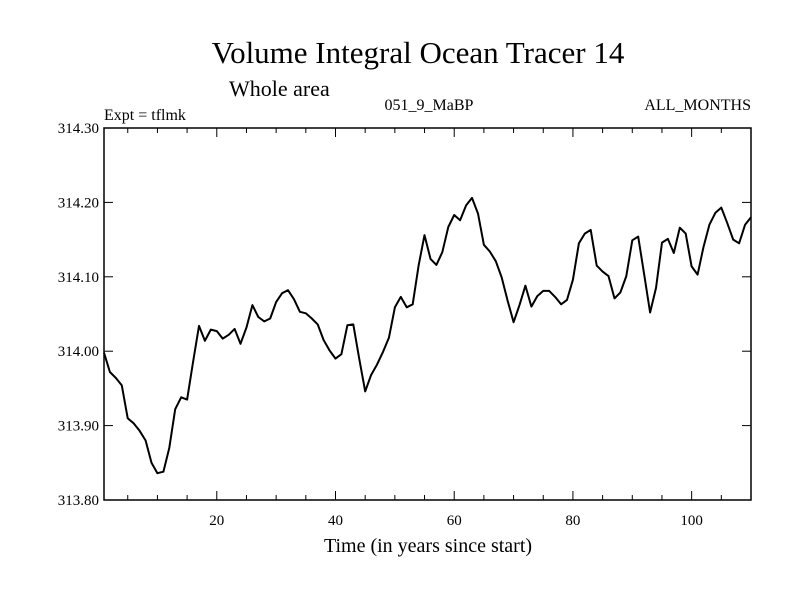 The height and width of the screenshot is (600, 800). Describe the element at coordinates (78, 427) in the screenshot. I see `y-tick-label: 313.90` at that location.